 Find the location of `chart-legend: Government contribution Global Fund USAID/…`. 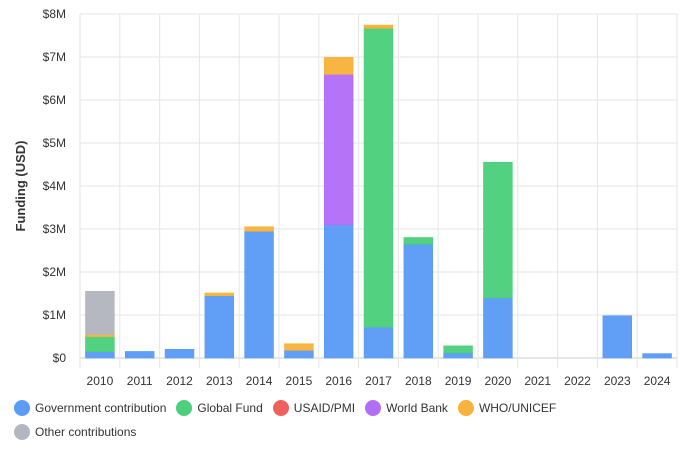

chart-legend: Government contribution Global Fund USAID/… is located at coordinates (344, 424).